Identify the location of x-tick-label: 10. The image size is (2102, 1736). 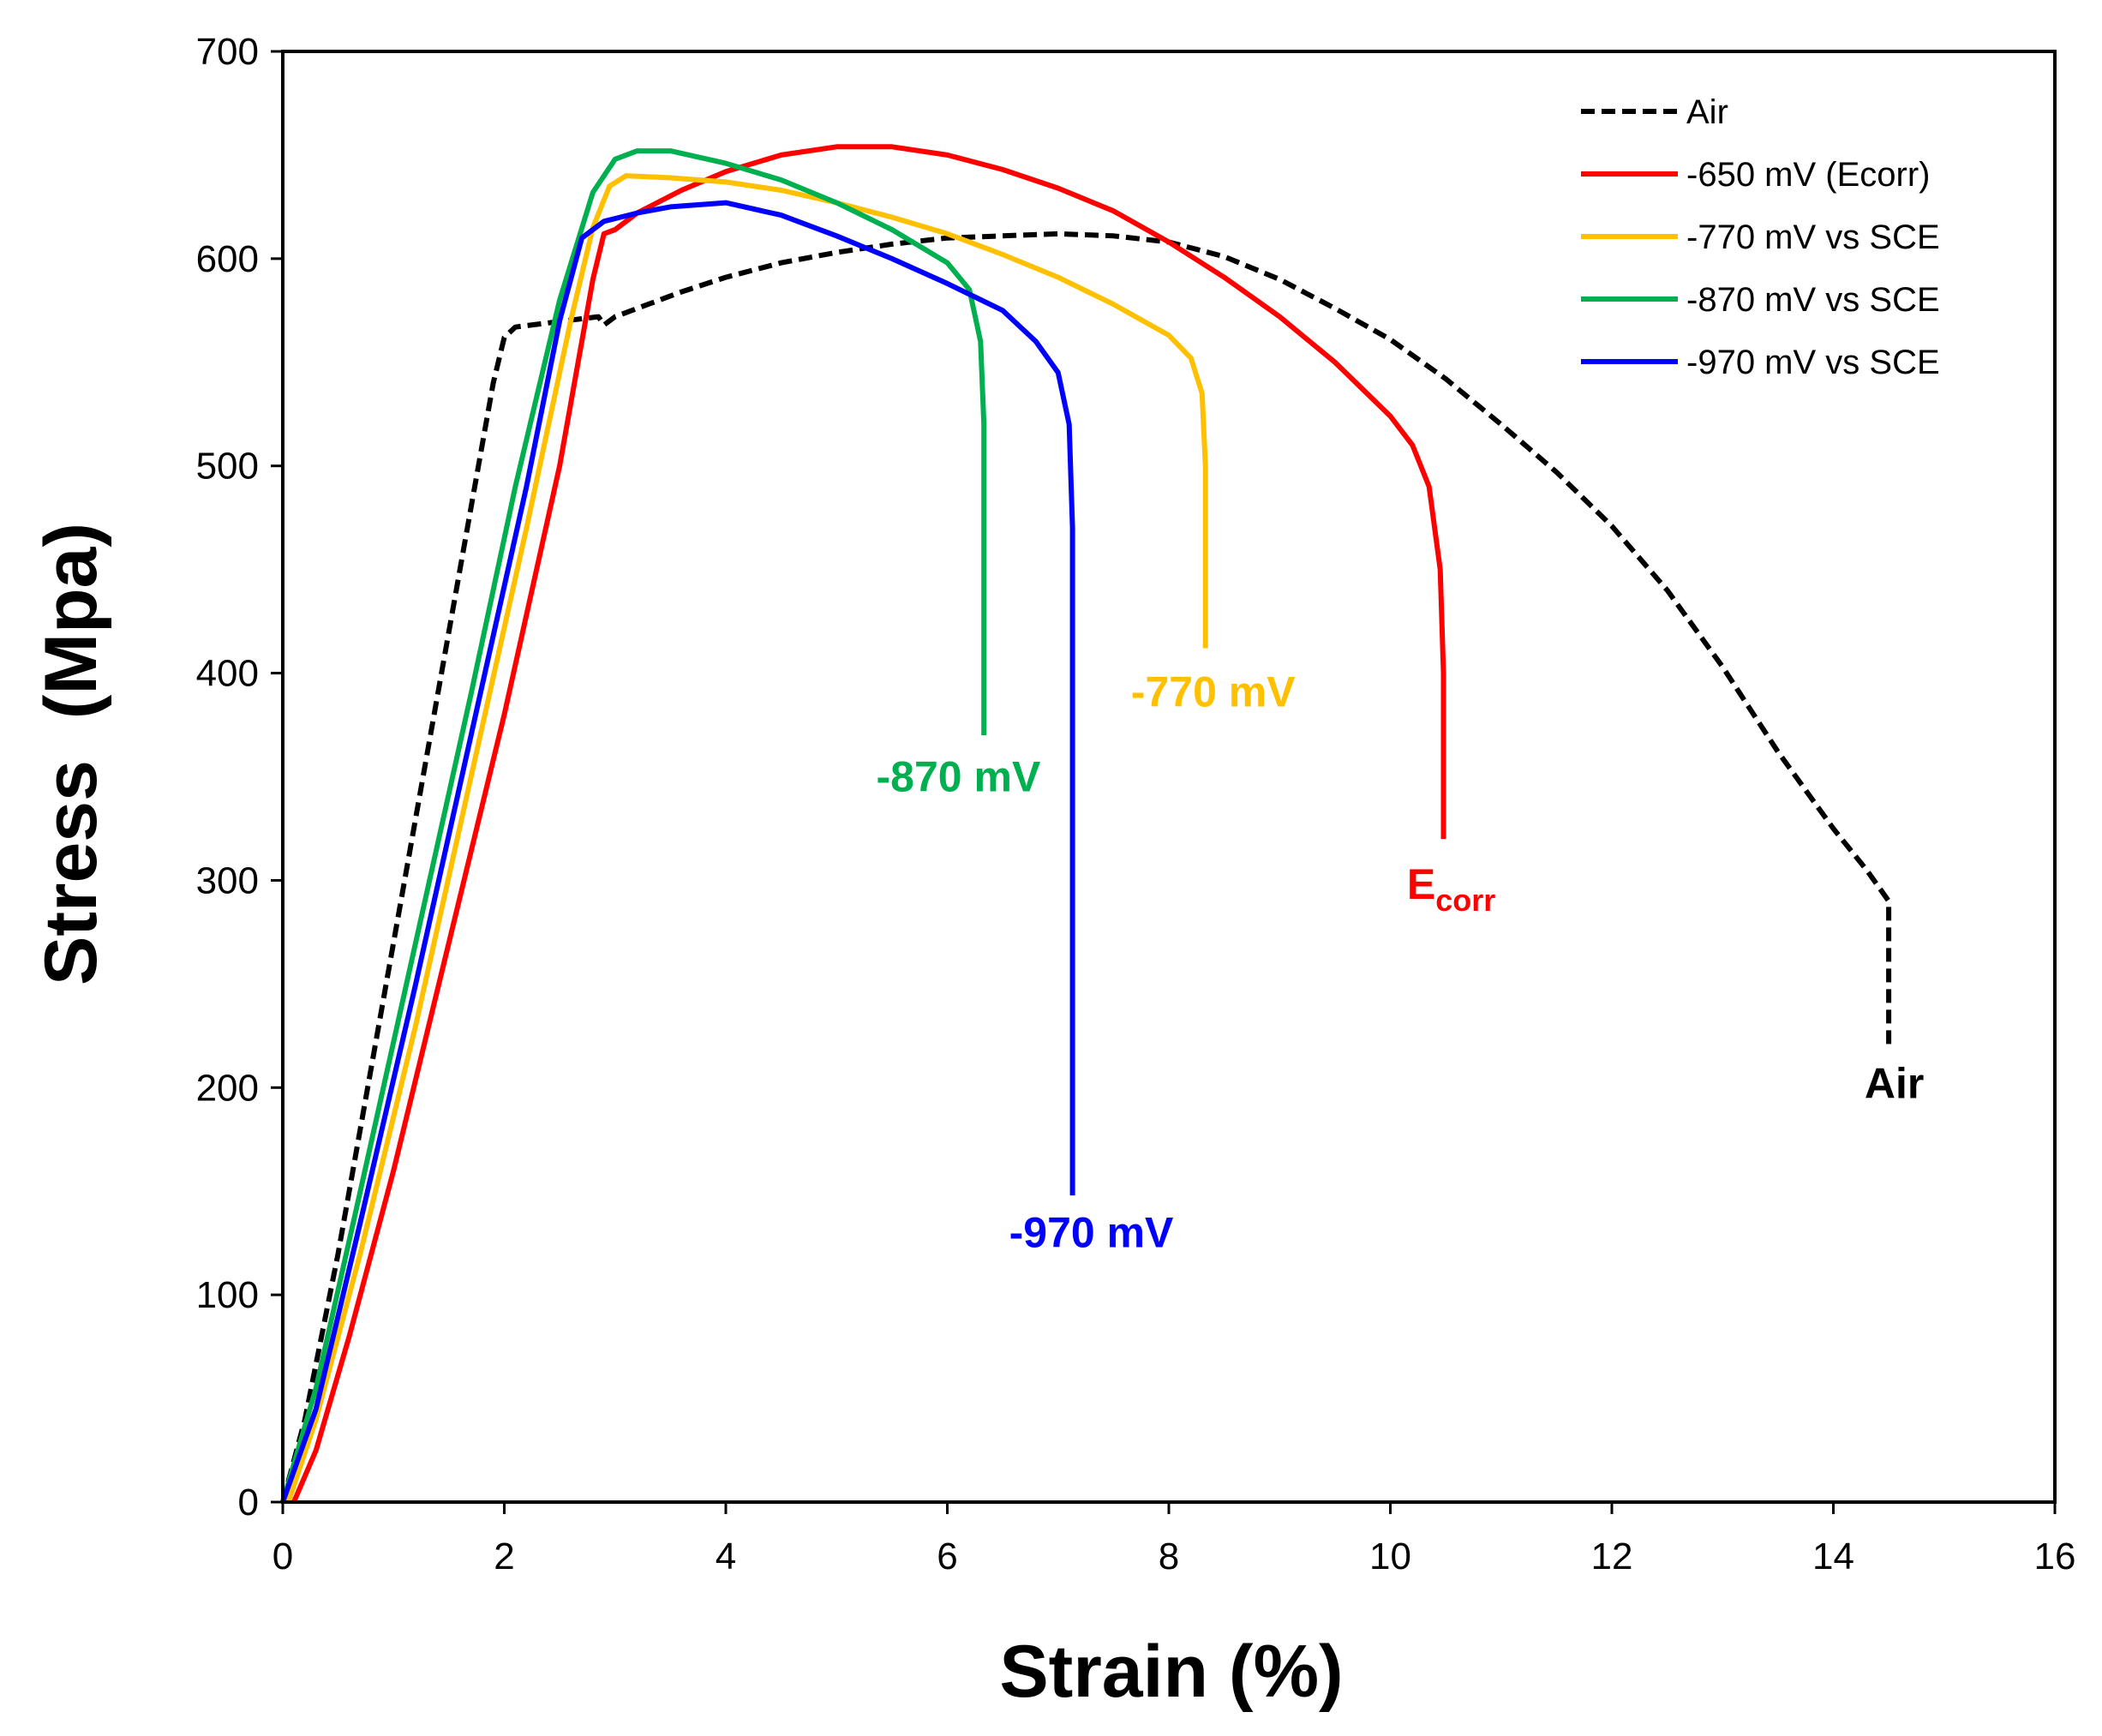
(1390, 1556).